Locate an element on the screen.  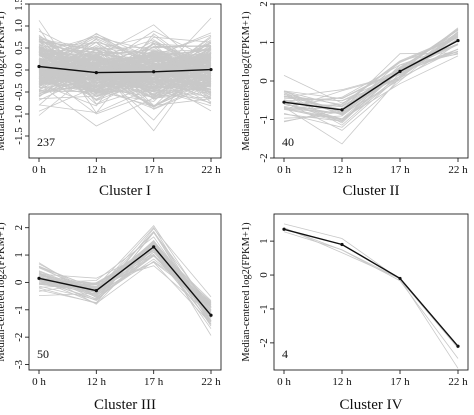
y-tick-label: -0.5 is located at coordinates (19, 92).